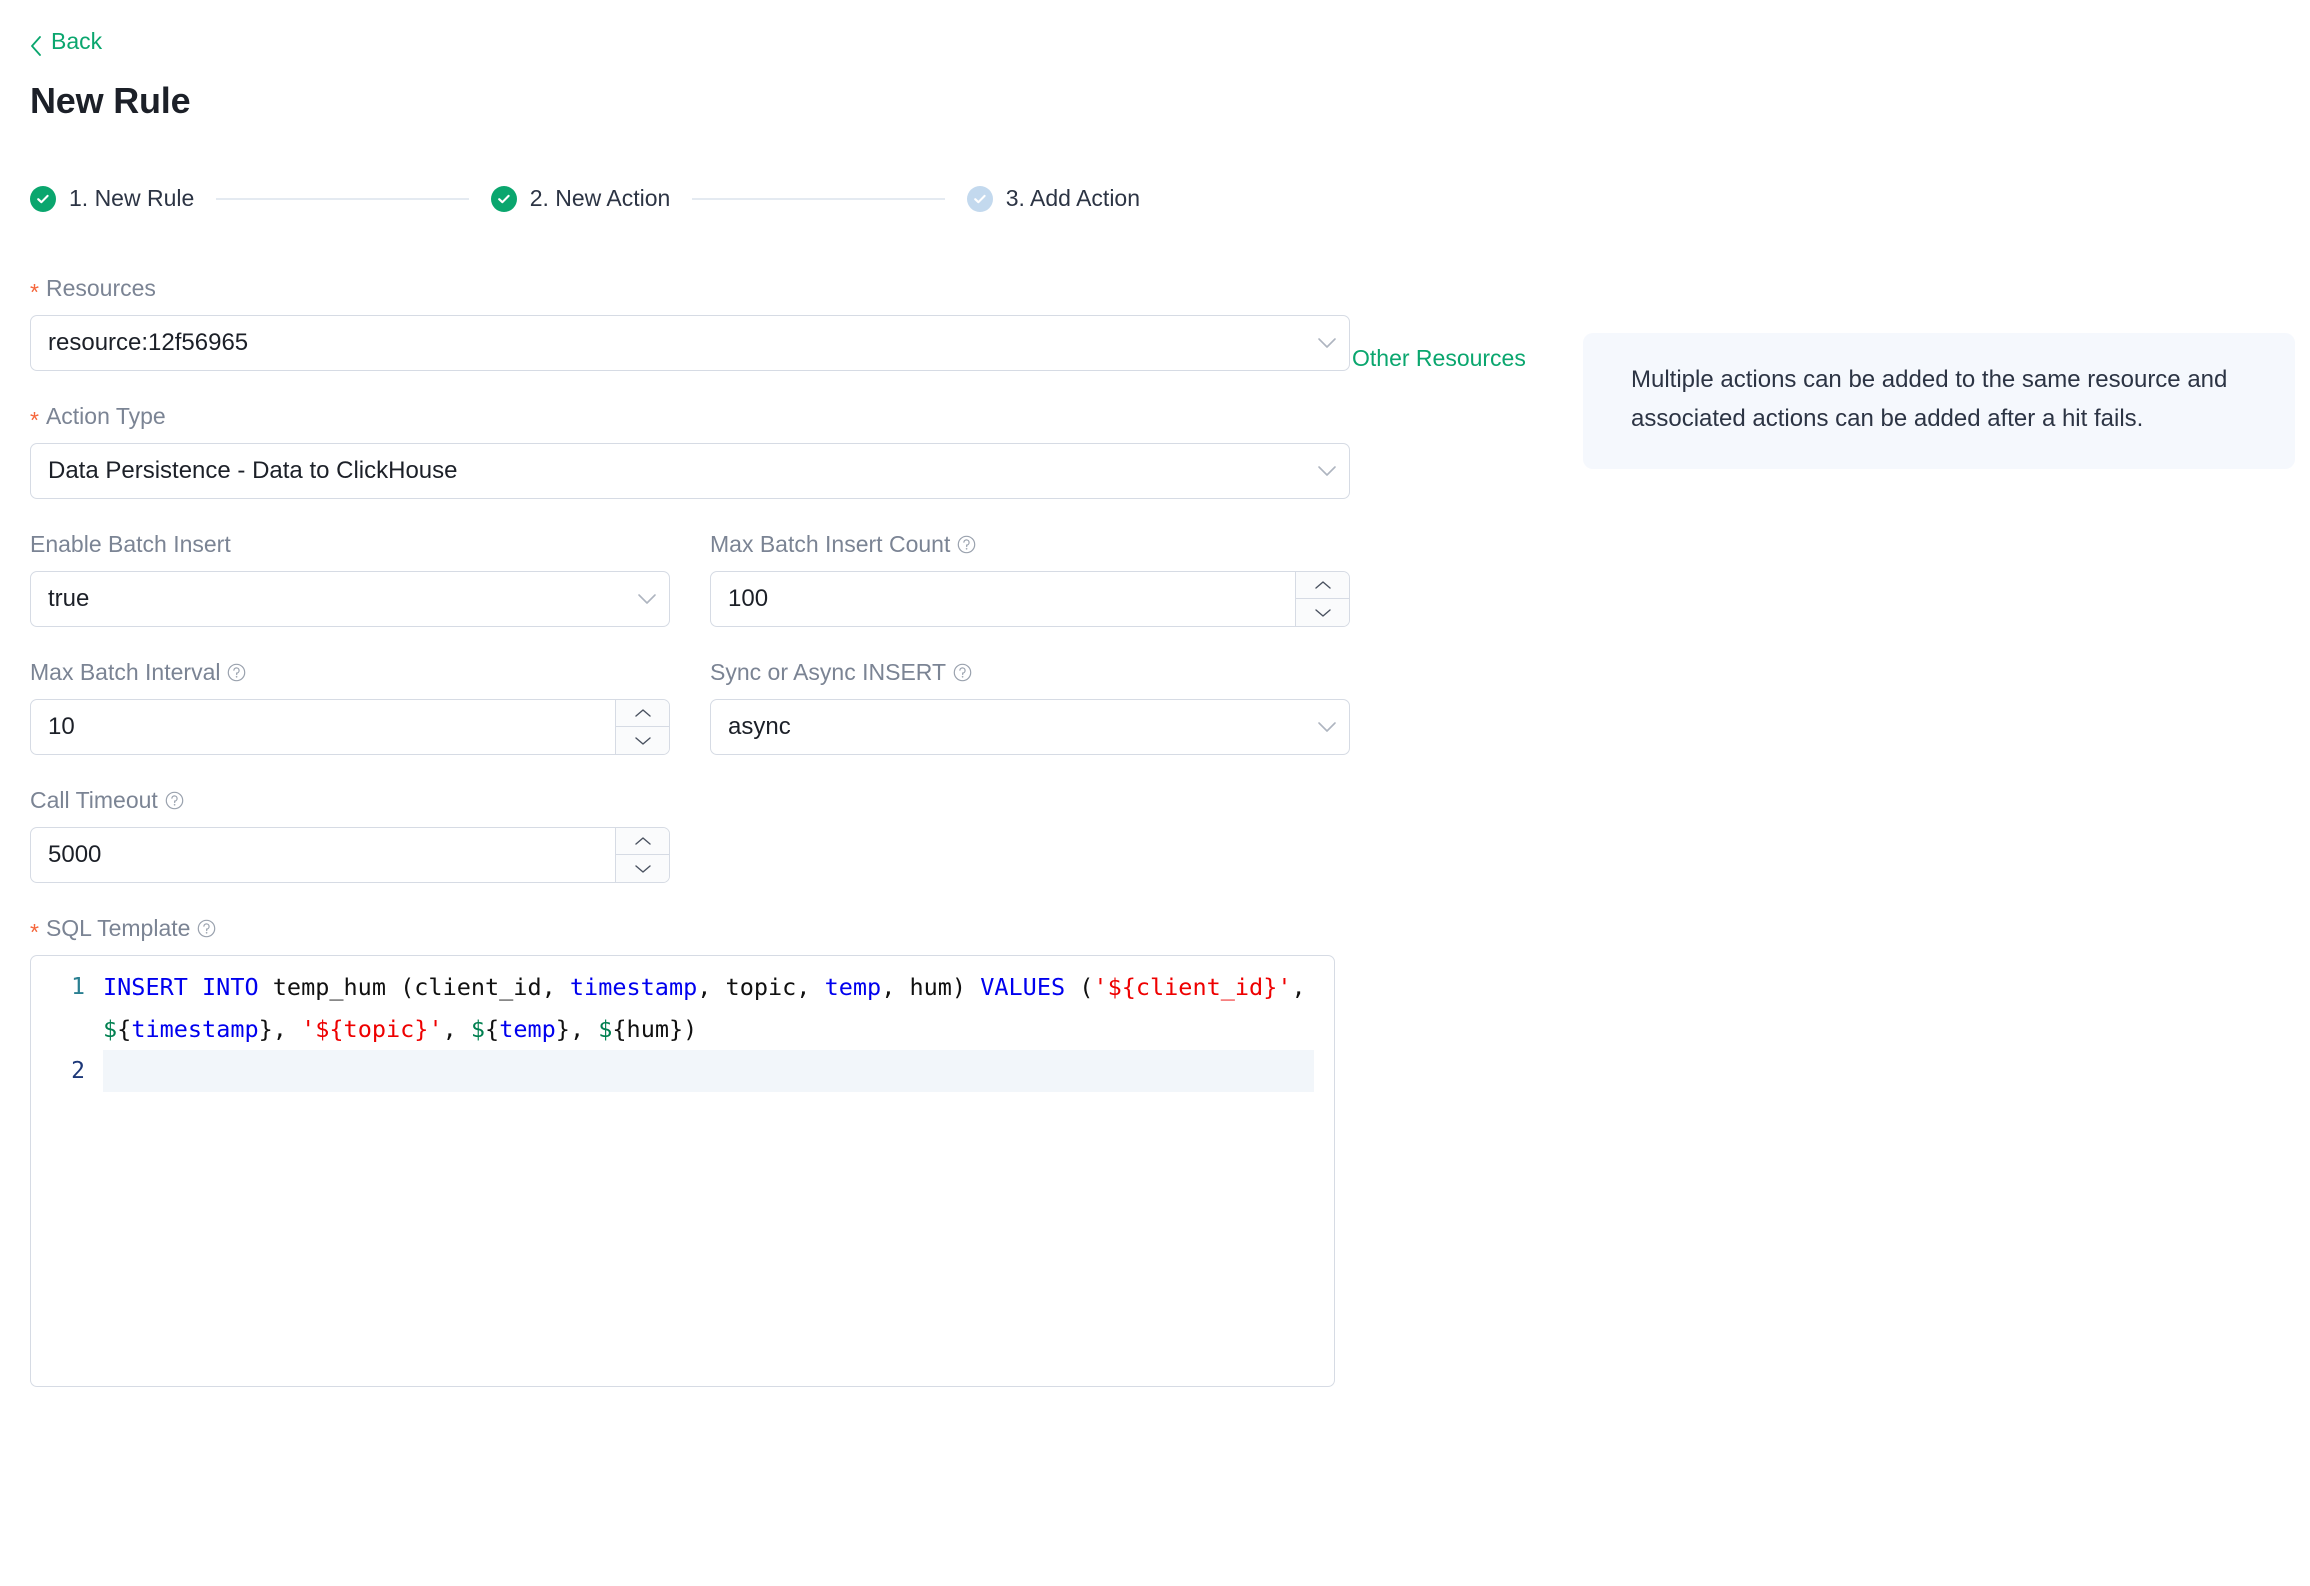 Image resolution: width=2310 pixels, height=1586 pixels. Describe the element at coordinates (1439, 358) in the screenshot. I see `other-resources-link: Other Resources` at that location.